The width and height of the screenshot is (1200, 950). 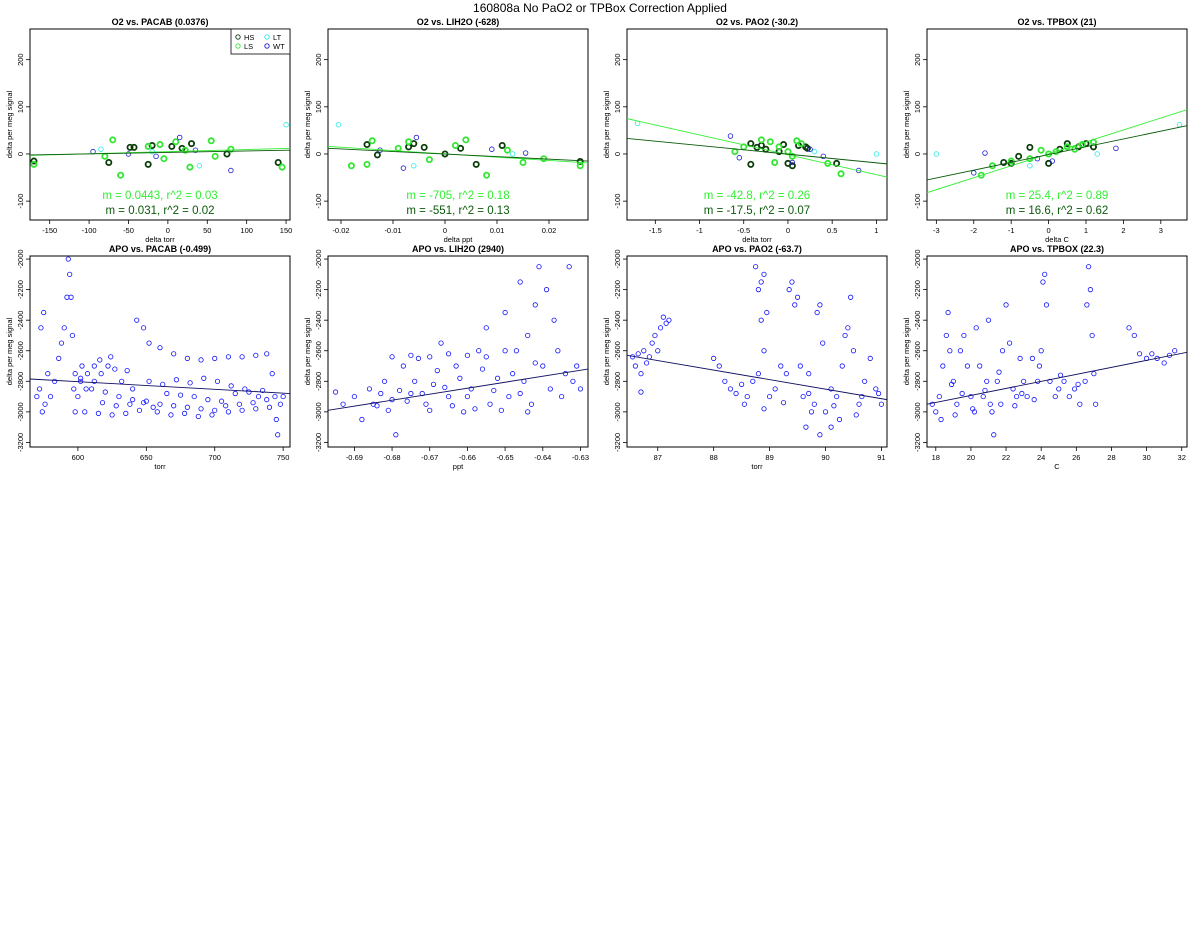 I want to click on x-tick-label: 750, so click(x=283, y=457).